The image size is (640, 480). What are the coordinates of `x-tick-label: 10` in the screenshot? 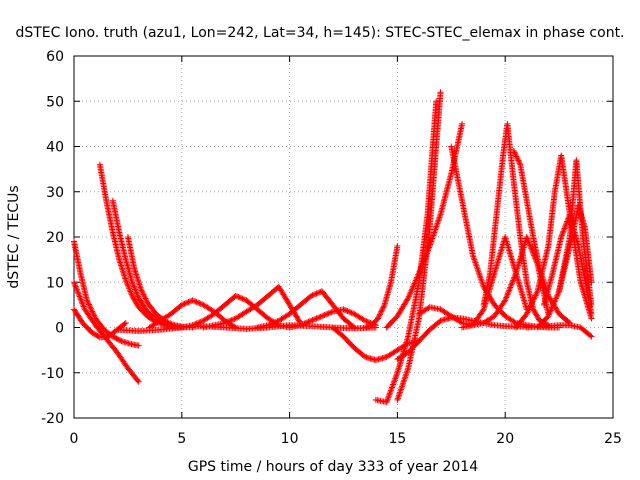 It's located at (290, 439).